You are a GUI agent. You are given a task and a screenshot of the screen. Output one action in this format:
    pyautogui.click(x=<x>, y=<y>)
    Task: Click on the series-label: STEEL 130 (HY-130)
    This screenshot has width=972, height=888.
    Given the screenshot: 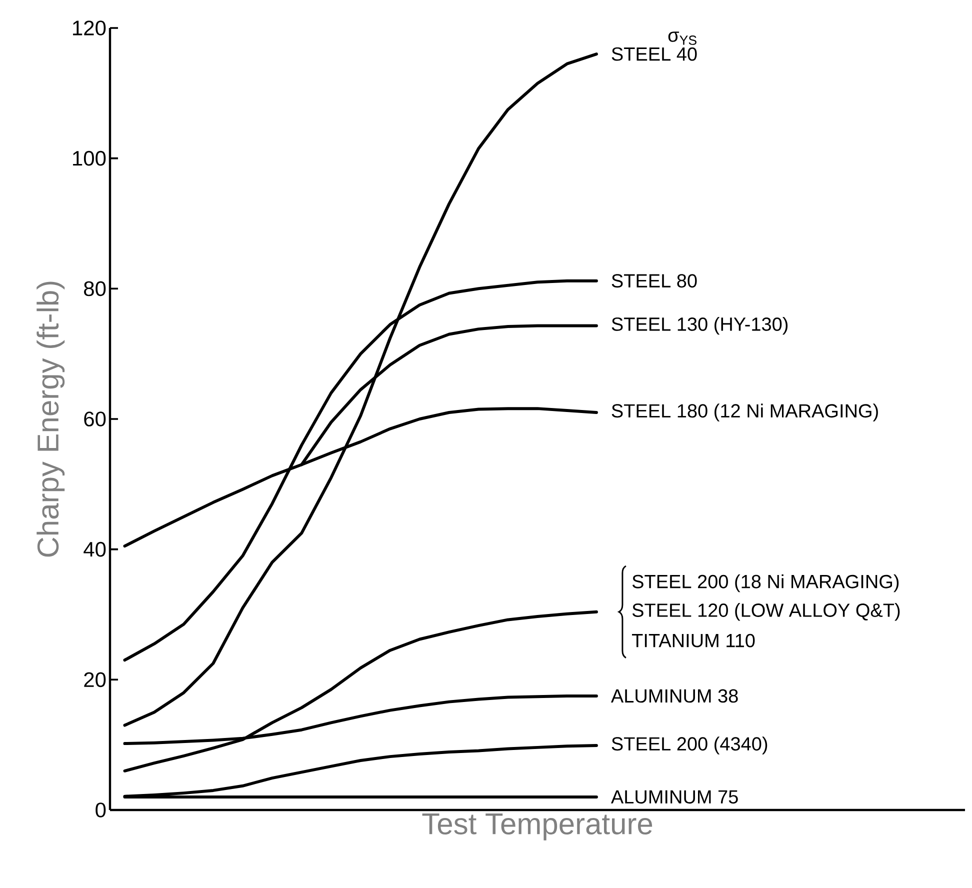 What is the action you would take?
    pyautogui.click(x=700, y=325)
    